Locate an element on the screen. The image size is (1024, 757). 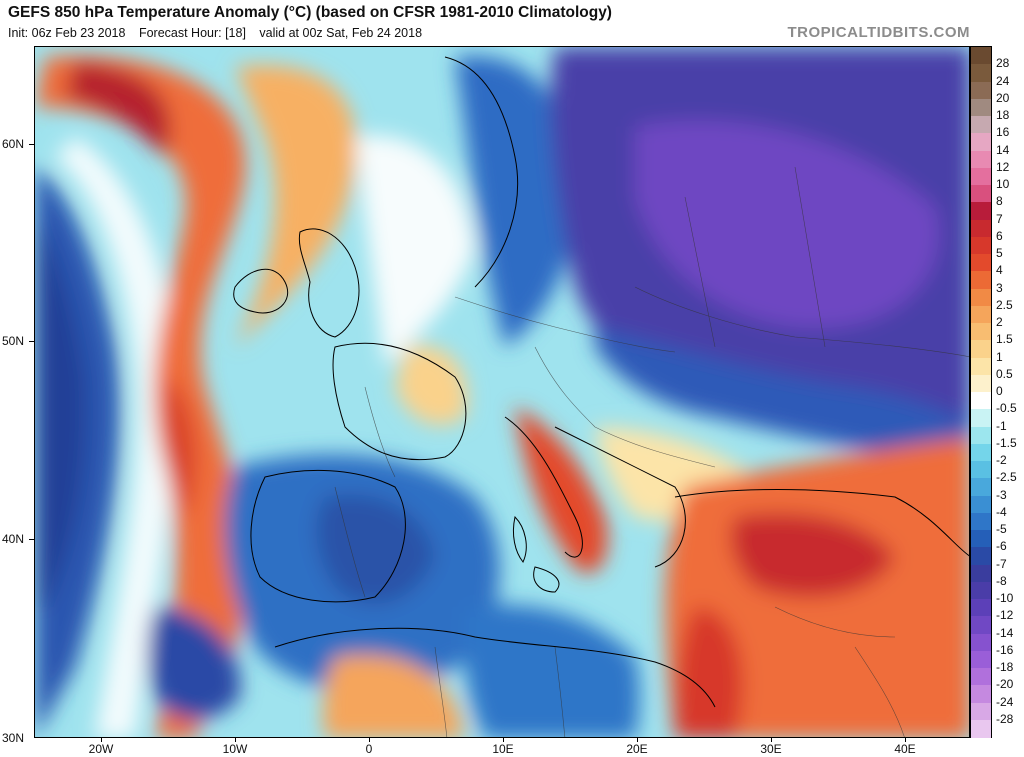
colorbar-label: -2 is located at coordinates (1001, 460).